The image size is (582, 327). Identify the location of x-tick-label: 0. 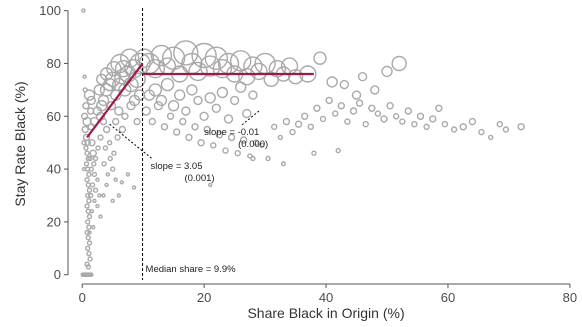
(82, 297).